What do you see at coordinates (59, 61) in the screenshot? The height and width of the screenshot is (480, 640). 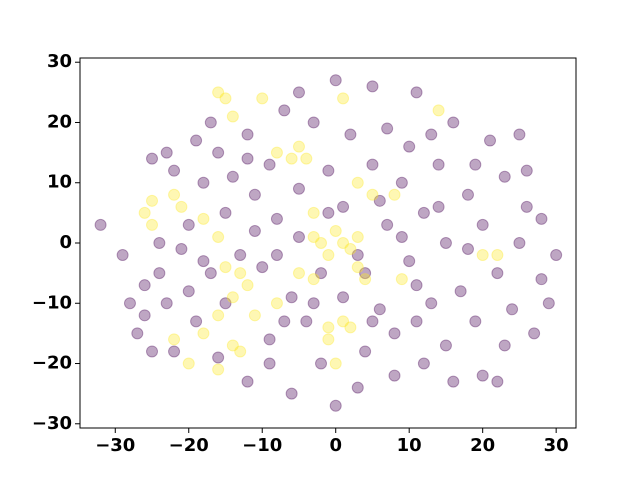 I see `y-tick-label: 30` at bounding box center [59, 61].